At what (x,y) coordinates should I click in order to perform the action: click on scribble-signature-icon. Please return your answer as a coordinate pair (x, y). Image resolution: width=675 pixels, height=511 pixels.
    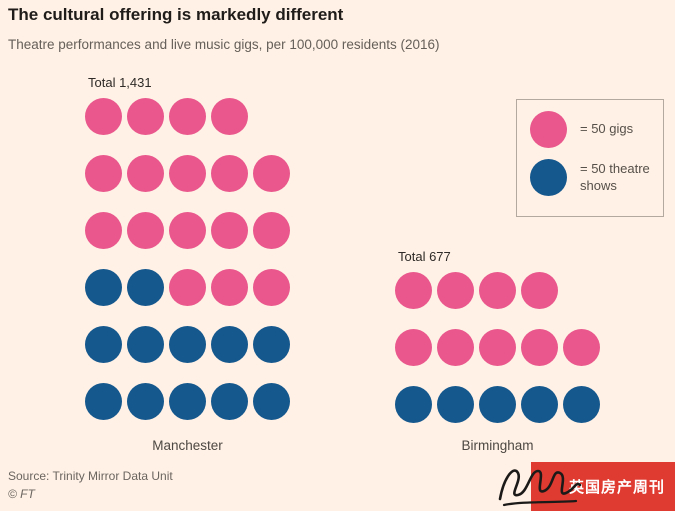
    Looking at the image, I should click on (540, 488).